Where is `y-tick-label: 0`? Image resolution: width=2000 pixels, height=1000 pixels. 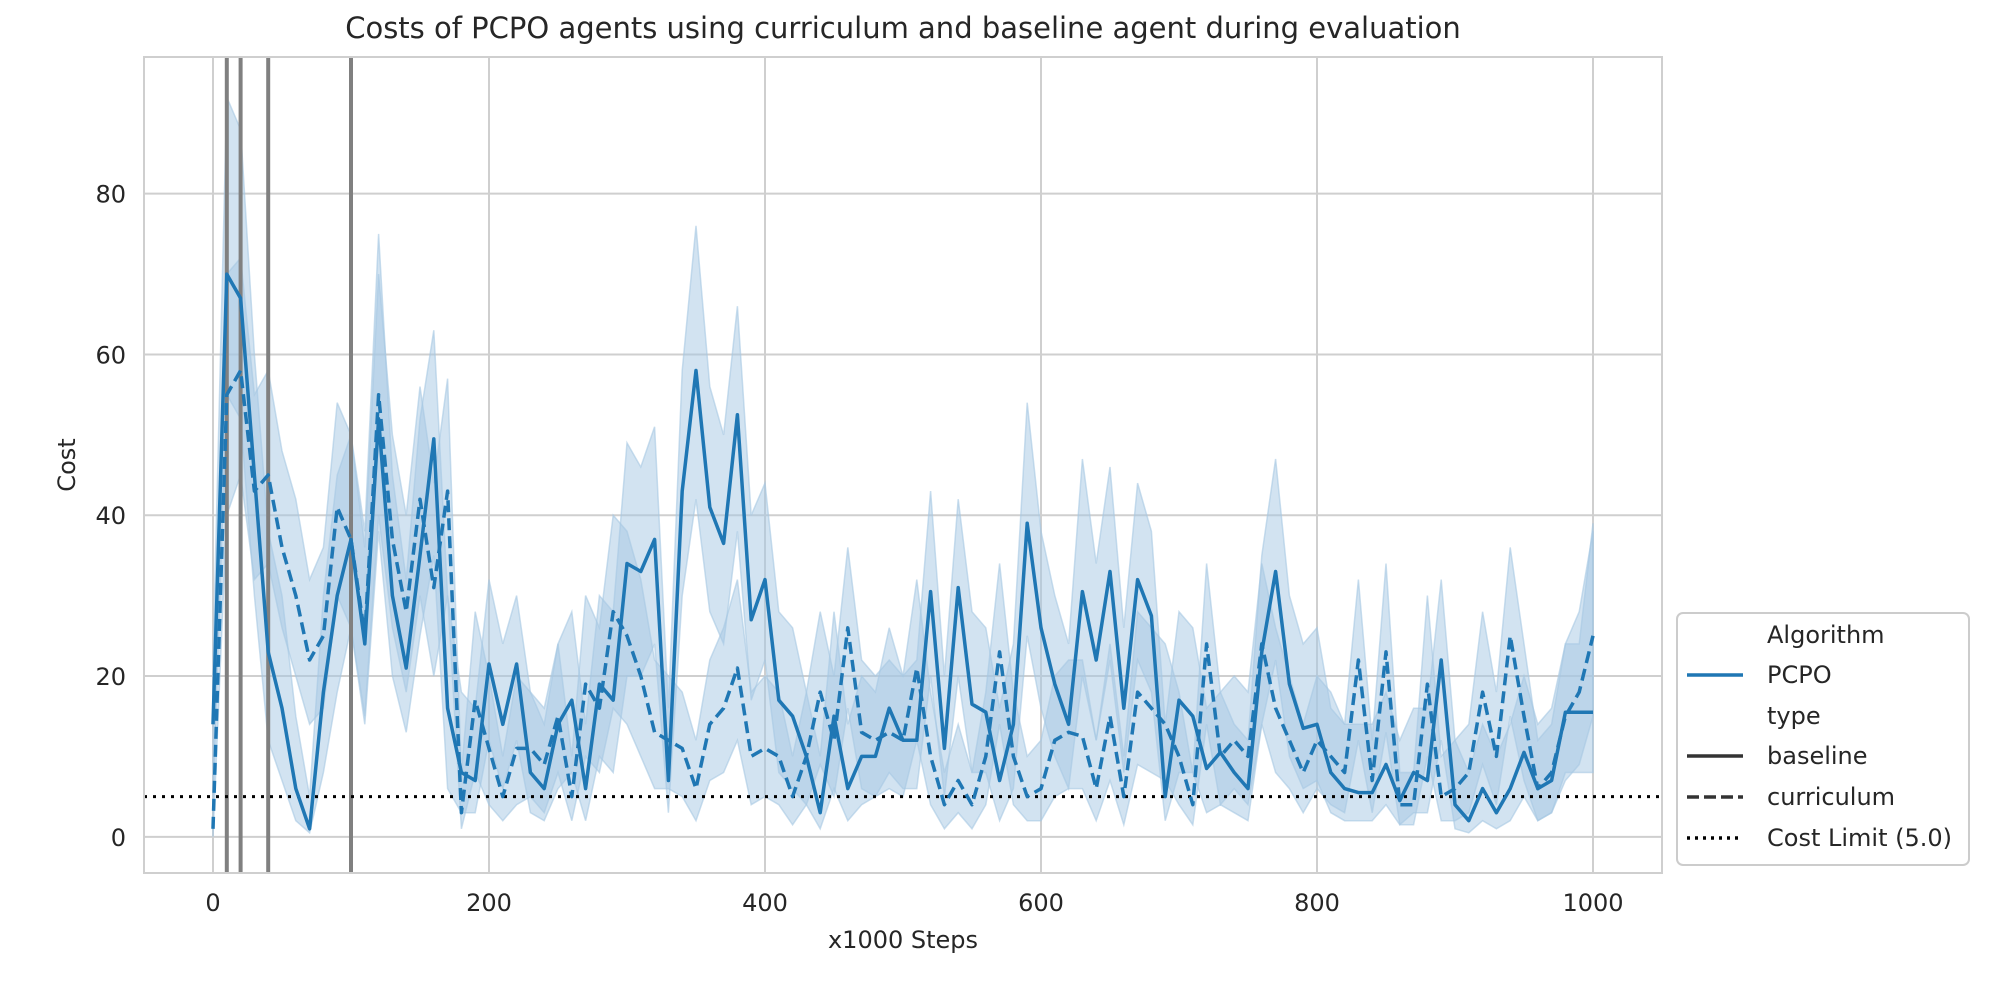 y-tick-label: 0 is located at coordinates (118, 838).